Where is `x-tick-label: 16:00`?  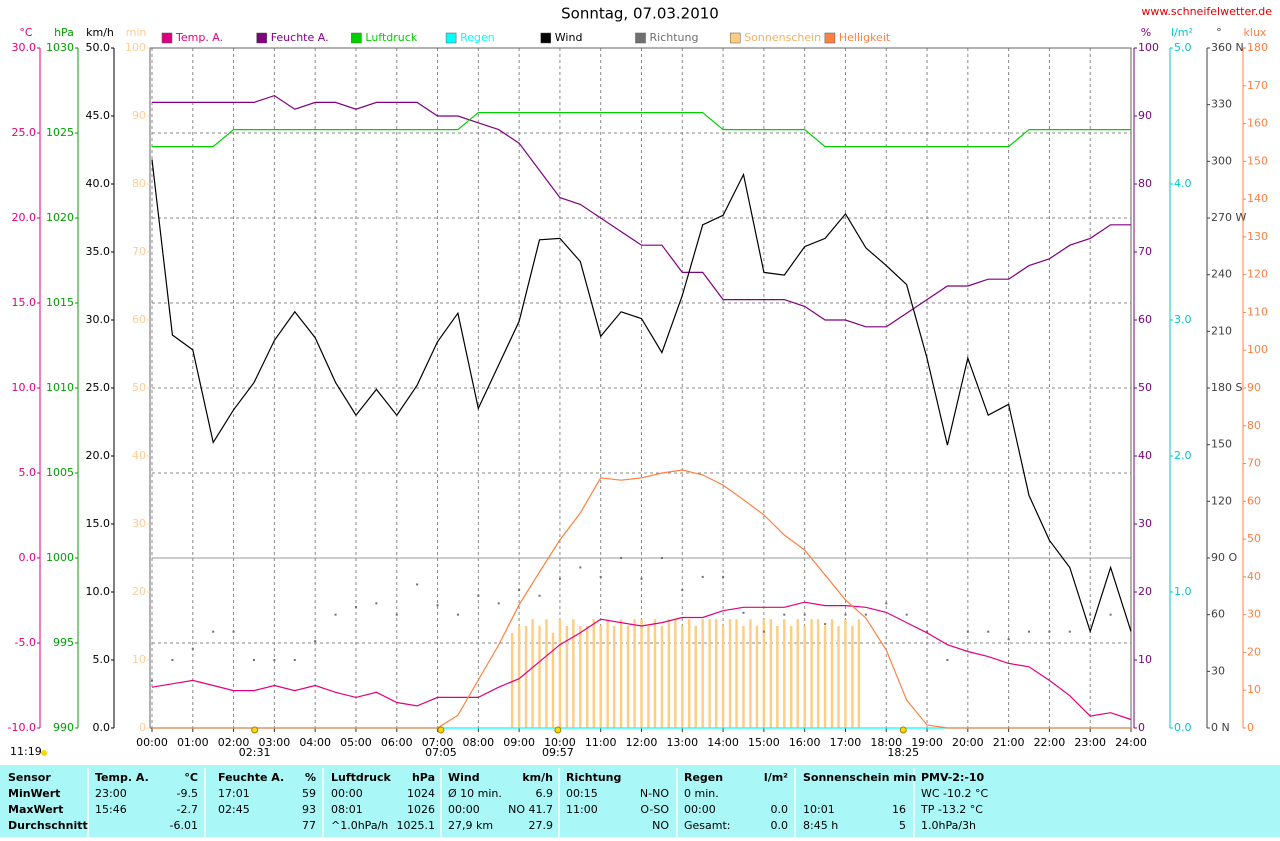 x-tick-label: 16:00 is located at coordinates (805, 742).